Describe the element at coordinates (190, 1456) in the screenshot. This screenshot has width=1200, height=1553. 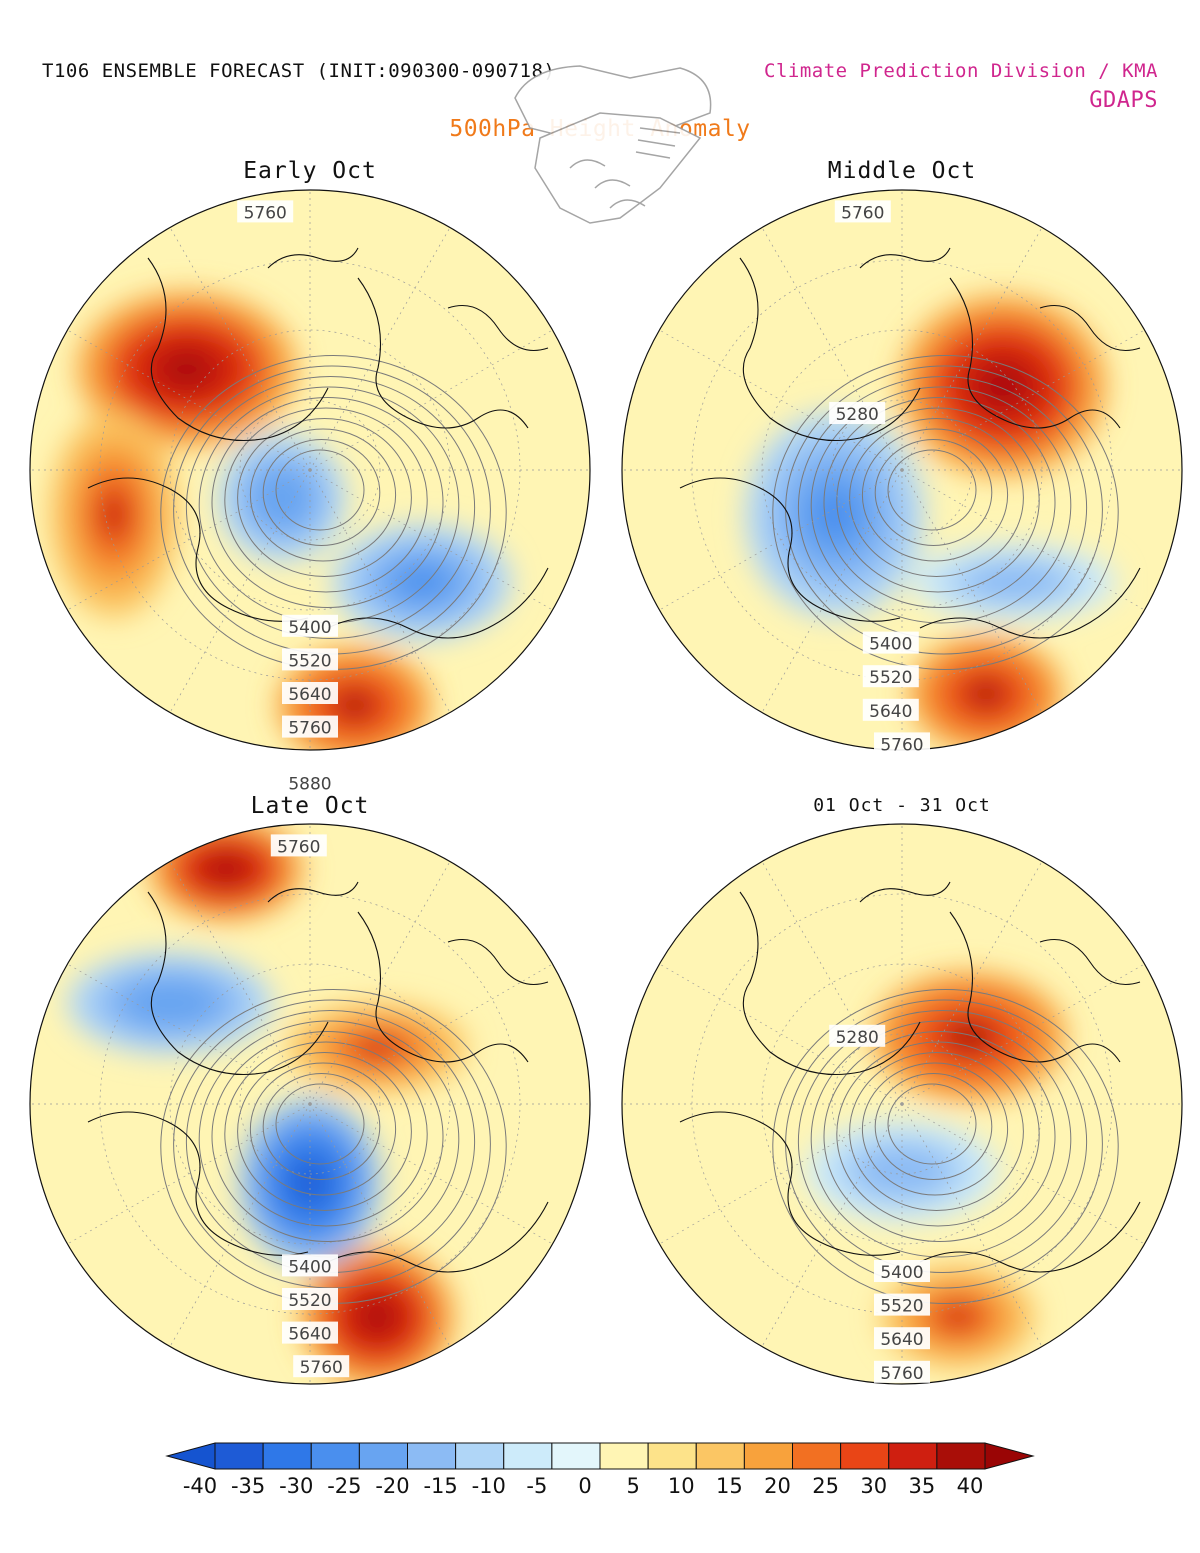
I see `colorbar-under-triangle` at that location.